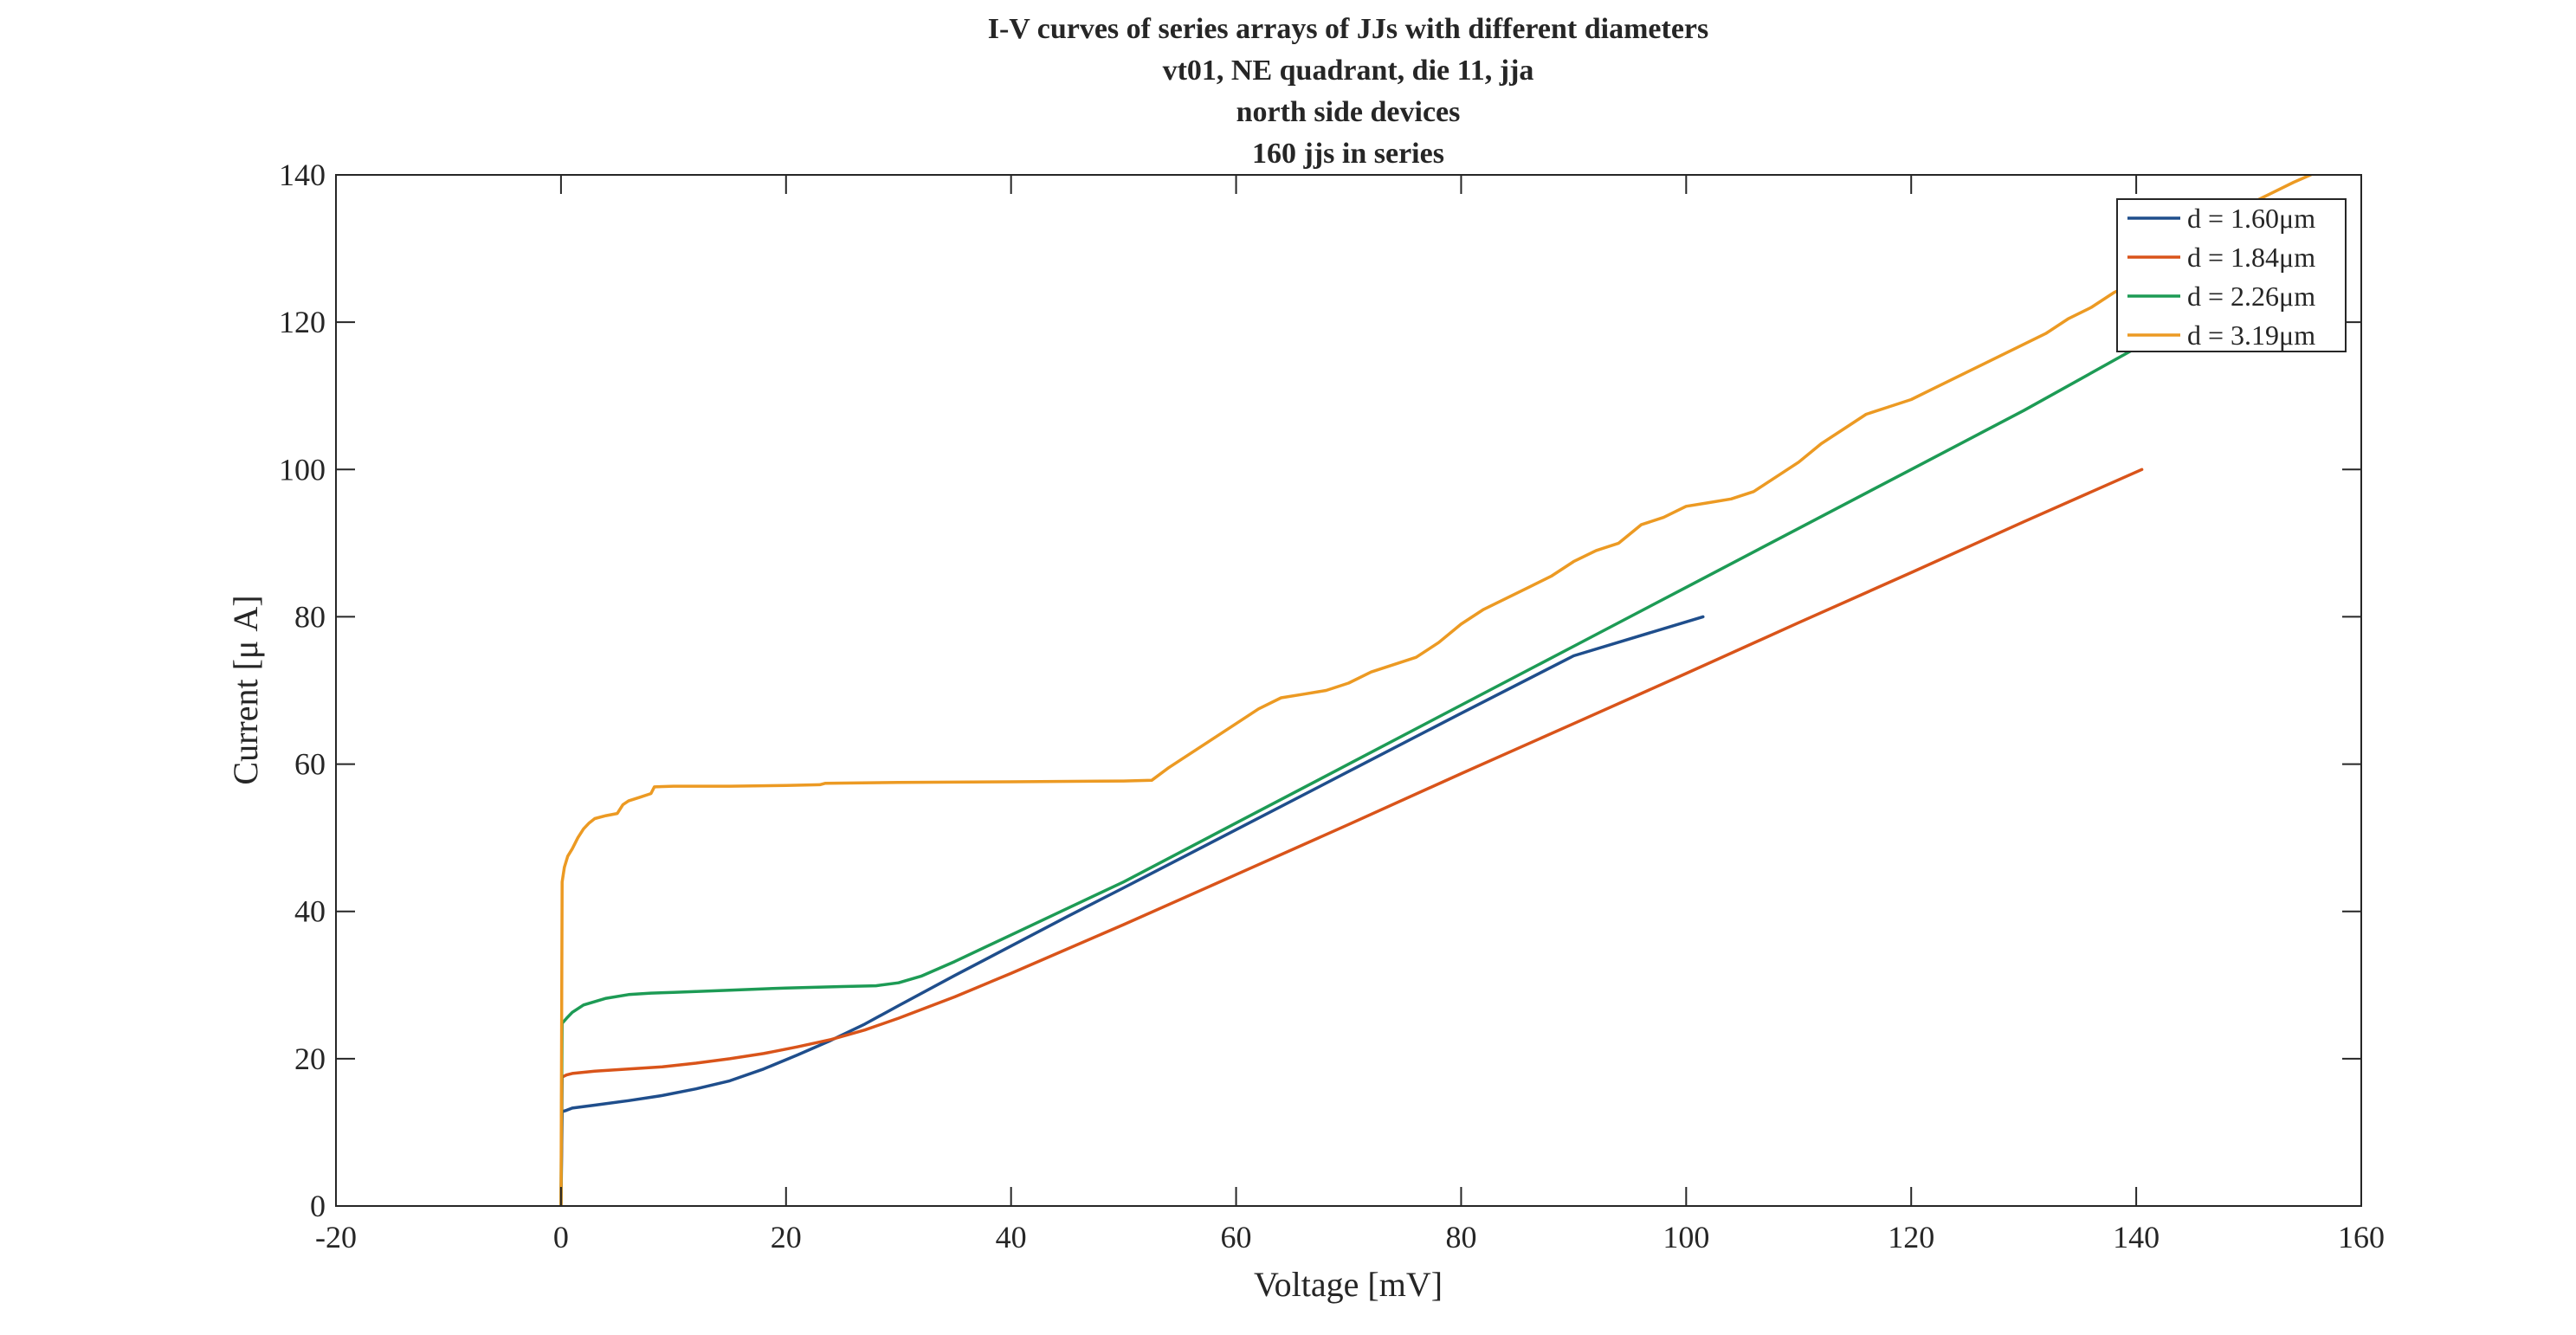  What do you see at coordinates (245, 689) in the screenshot?
I see `y-axis-label: Current [μ A]` at bounding box center [245, 689].